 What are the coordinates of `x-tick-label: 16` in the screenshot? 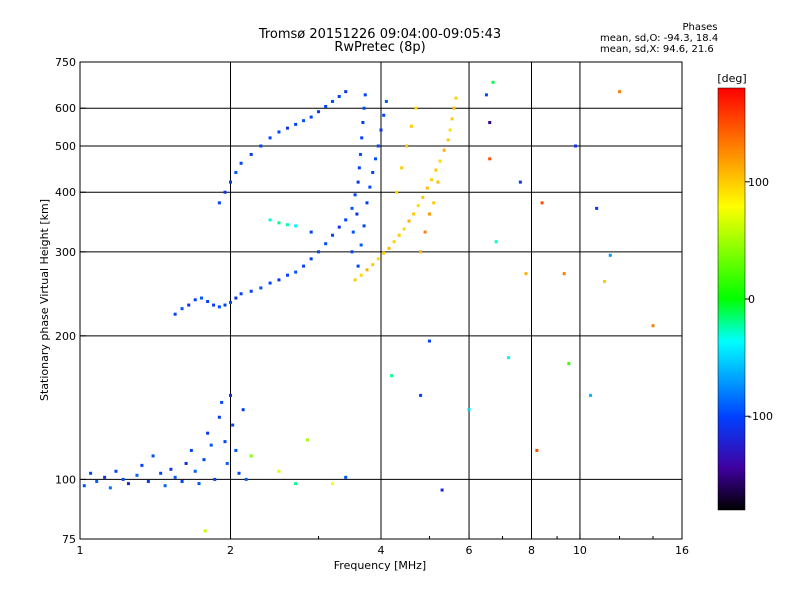 It's located at (682, 550).